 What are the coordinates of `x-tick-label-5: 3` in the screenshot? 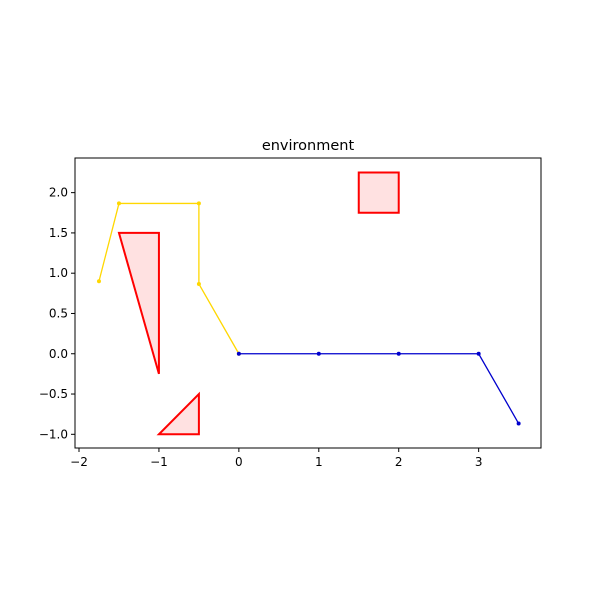 It's located at (479, 462).